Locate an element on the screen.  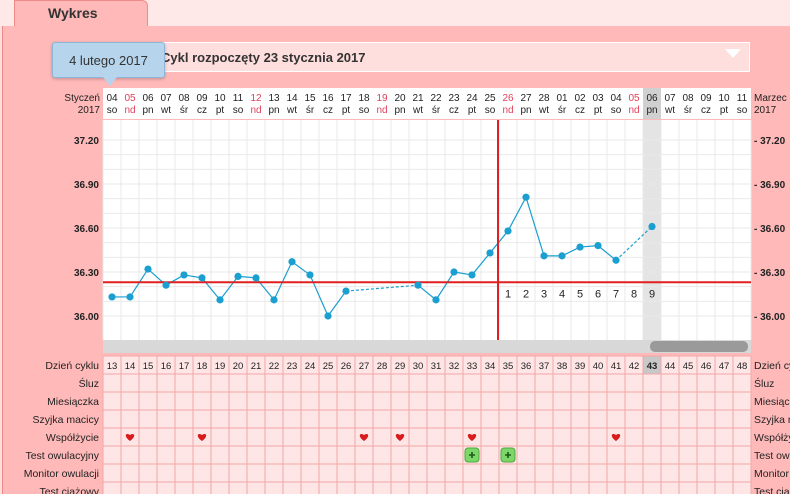
h-scrollbar-thumb is located at coordinates (699, 346).